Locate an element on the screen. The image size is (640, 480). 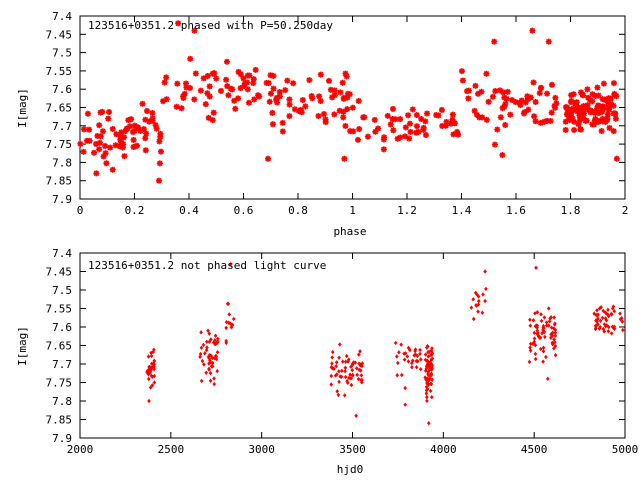
unphased-x-tick-label: 2000 is located at coordinates (80, 449).